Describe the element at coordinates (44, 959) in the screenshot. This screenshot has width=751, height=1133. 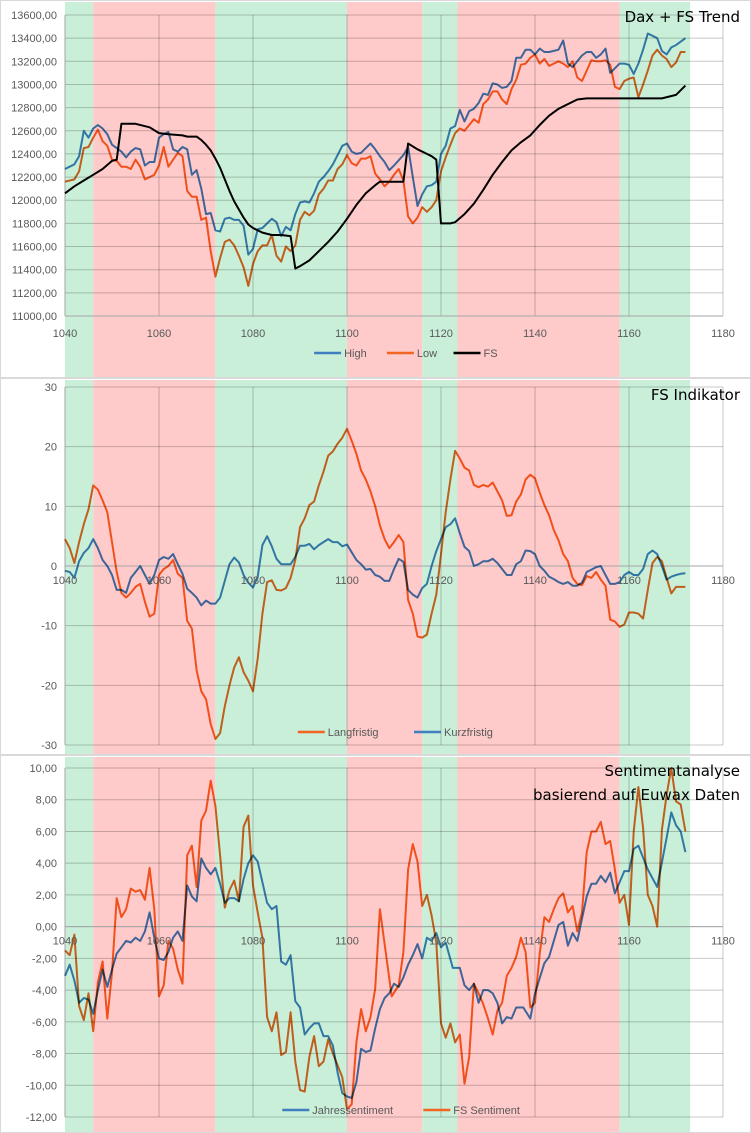
I see `y-tick-label: -2,00` at that location.